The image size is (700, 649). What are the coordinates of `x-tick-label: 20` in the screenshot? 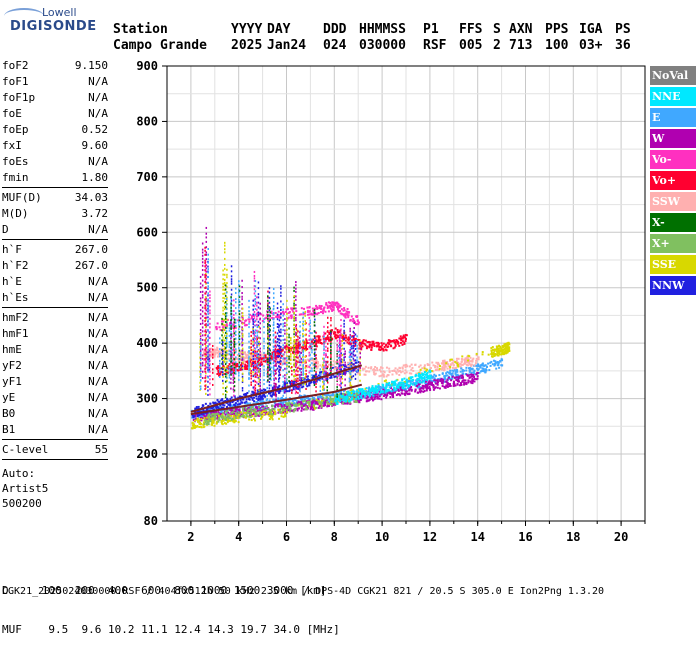 It's located at (621, 537).